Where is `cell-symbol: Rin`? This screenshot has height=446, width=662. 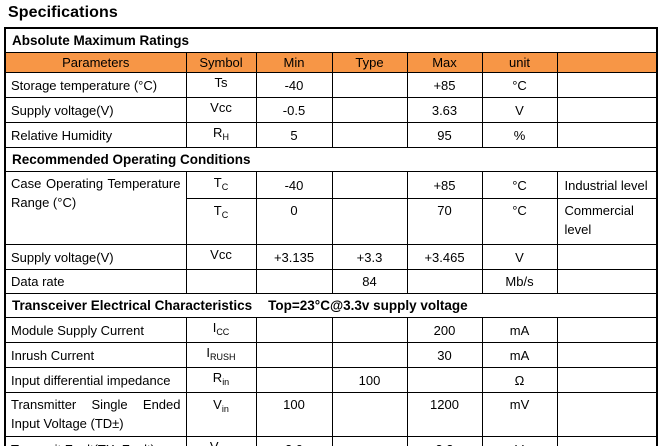
cell-symbol: Rin is located at coordinates (221, 380).